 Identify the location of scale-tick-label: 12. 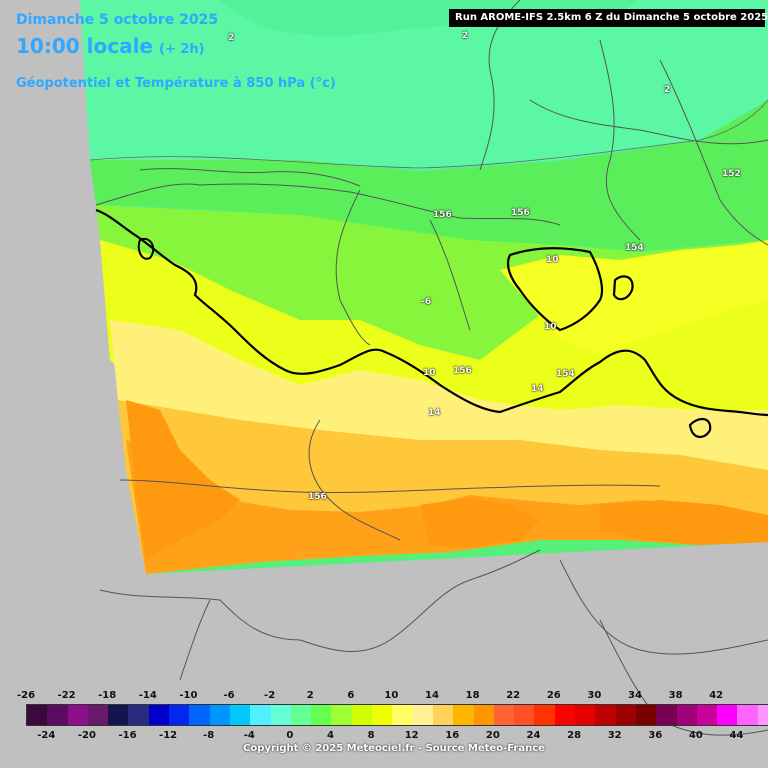
(411, 735).